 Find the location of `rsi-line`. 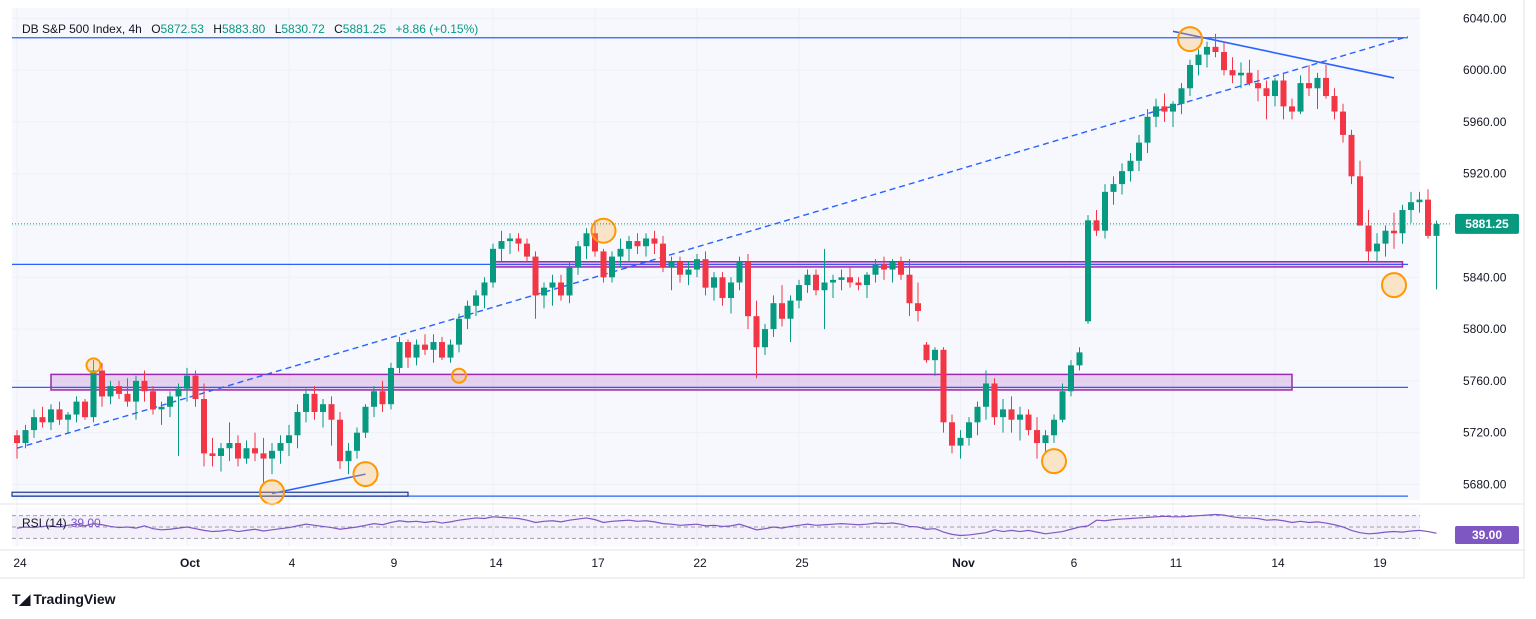

rsi-line is located at coordinates (726, 525).